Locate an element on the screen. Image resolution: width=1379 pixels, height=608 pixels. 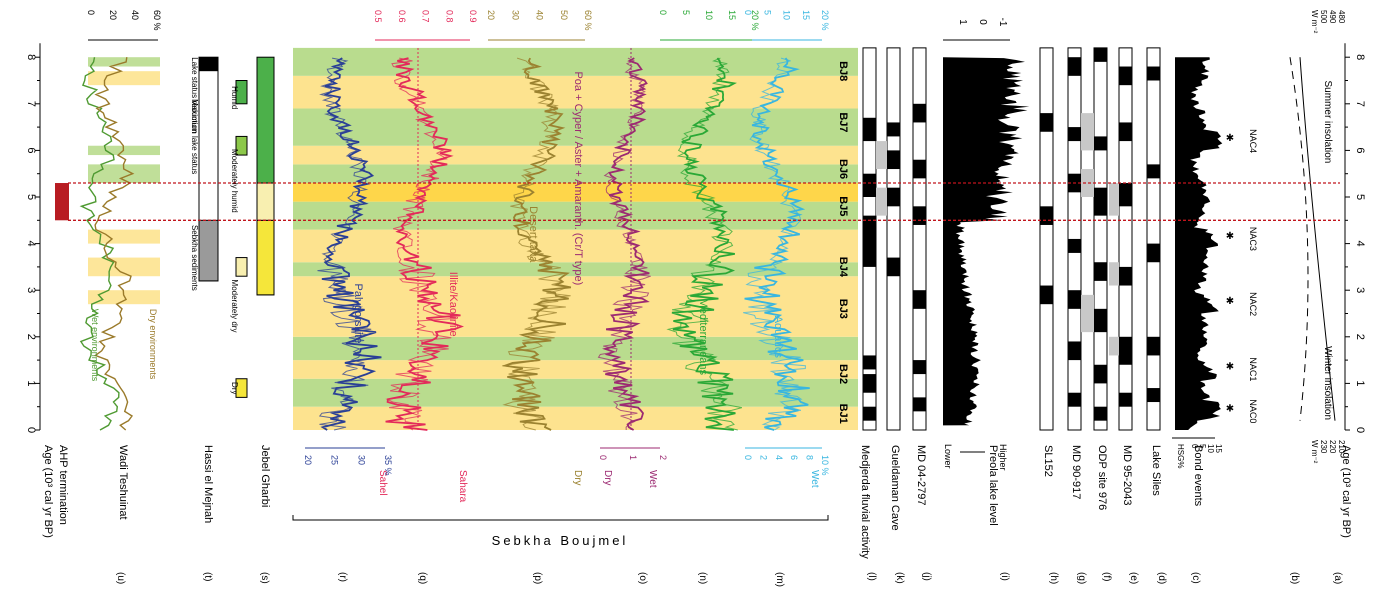
panel-letter-1: (b) is located at coordinates (1294, 578).